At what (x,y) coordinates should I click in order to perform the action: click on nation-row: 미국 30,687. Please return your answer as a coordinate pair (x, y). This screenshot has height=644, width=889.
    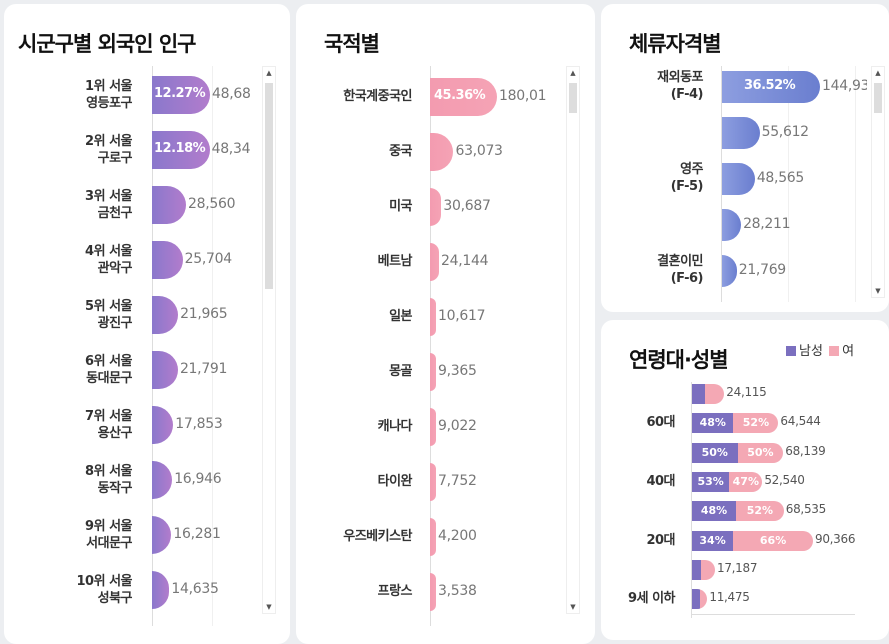
    Looking at the image, I should click on (428, 207).